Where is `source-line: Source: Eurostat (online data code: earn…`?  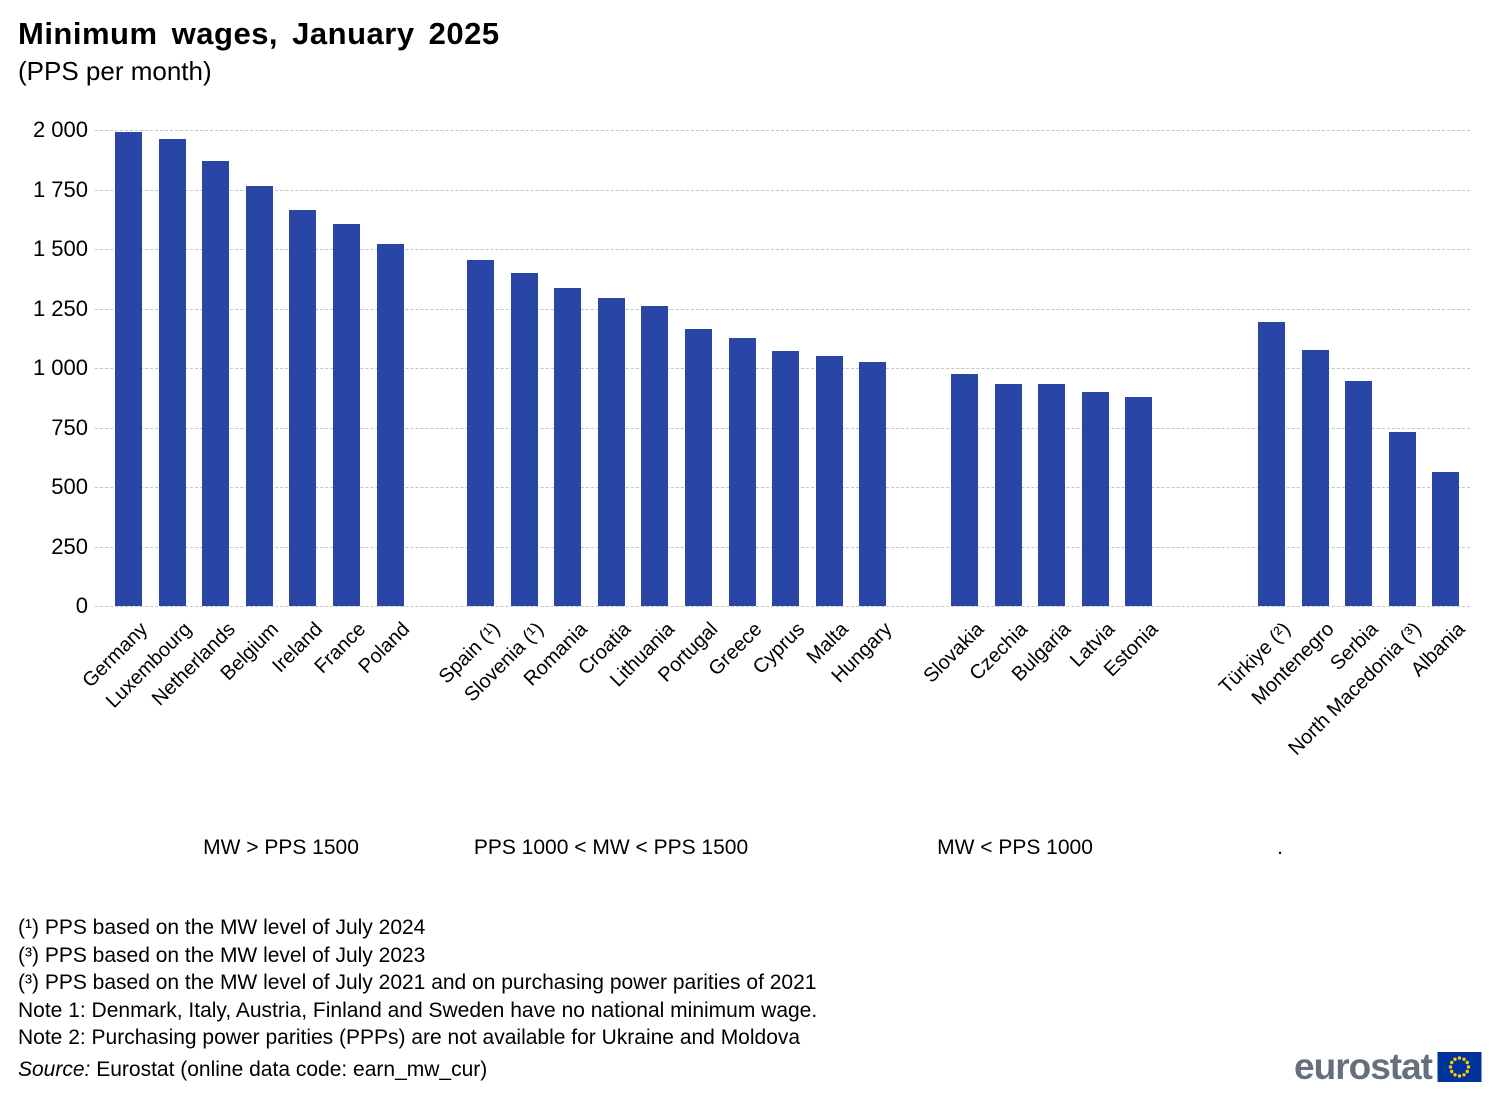 source-line: Source: Eurostat (online data code: earn… is located at coordinates (252, 1070).